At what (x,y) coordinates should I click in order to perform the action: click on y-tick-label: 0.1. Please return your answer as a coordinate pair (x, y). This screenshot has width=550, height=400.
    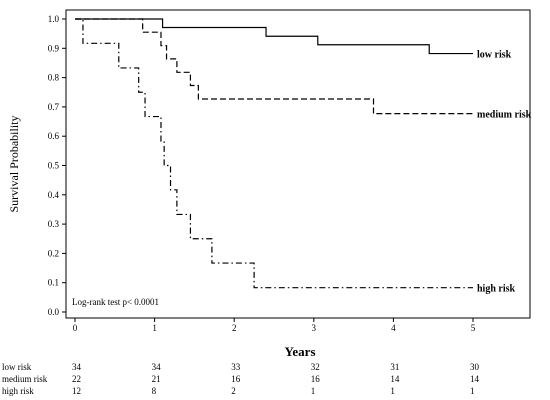
    Looking at the image, I should click on (53, 283).